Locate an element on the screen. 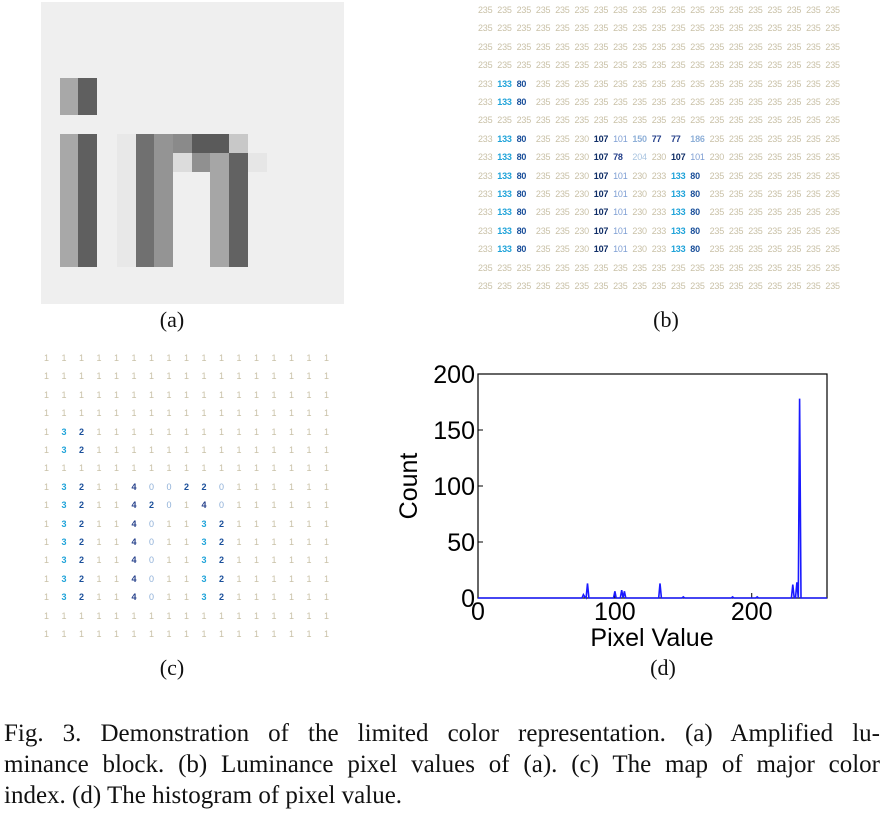  color-index-cell: 0 is located at coordinates (151, 542).